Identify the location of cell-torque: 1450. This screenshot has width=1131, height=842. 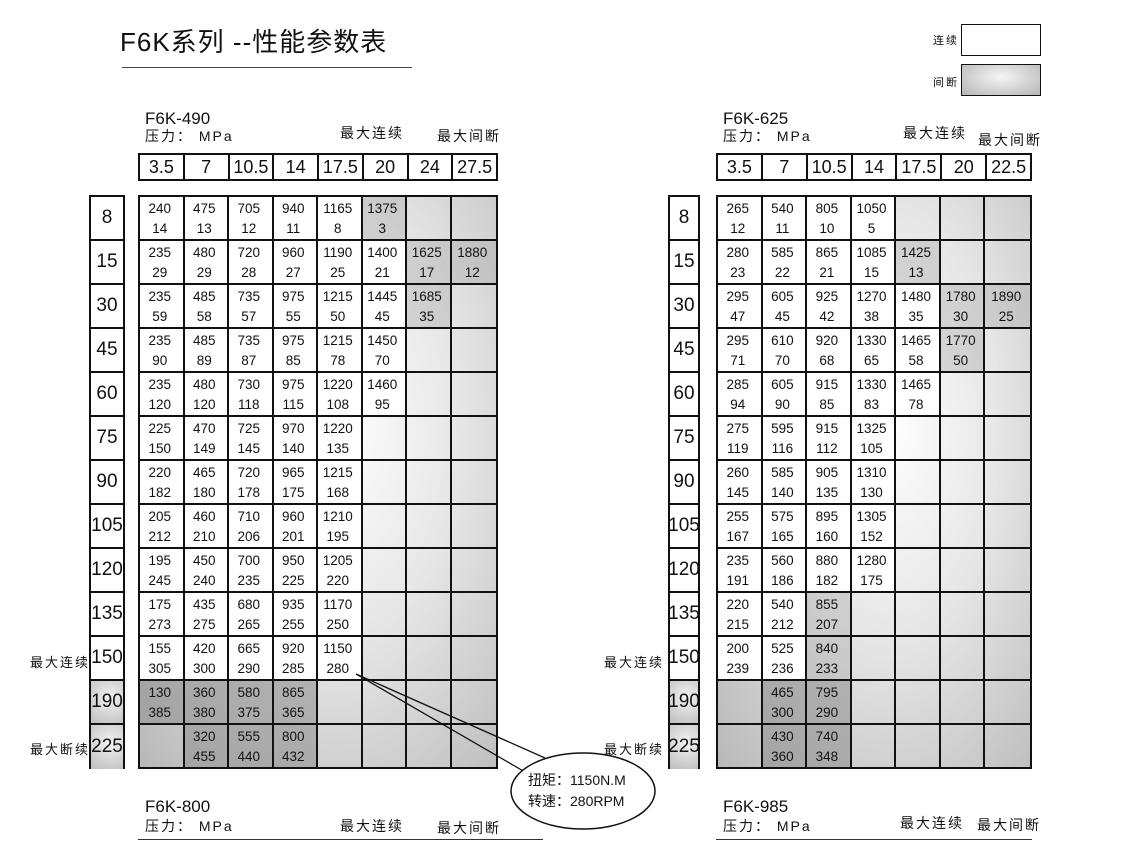
(382, 340).